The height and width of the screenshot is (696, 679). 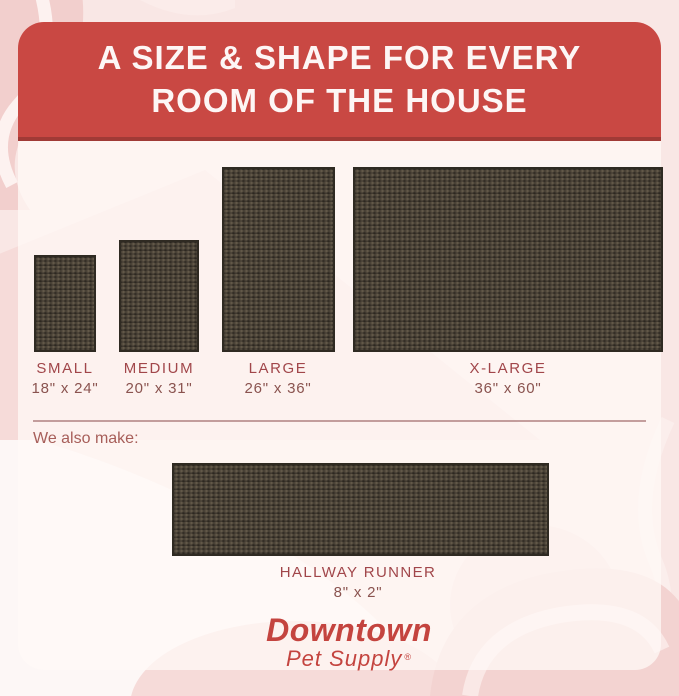 What do you see at coordinates (339, 57) in the screenshot?
I see `page-title-line1: A SIZE & SHAPE FOR EVERY` at bounding box center [339, 57].